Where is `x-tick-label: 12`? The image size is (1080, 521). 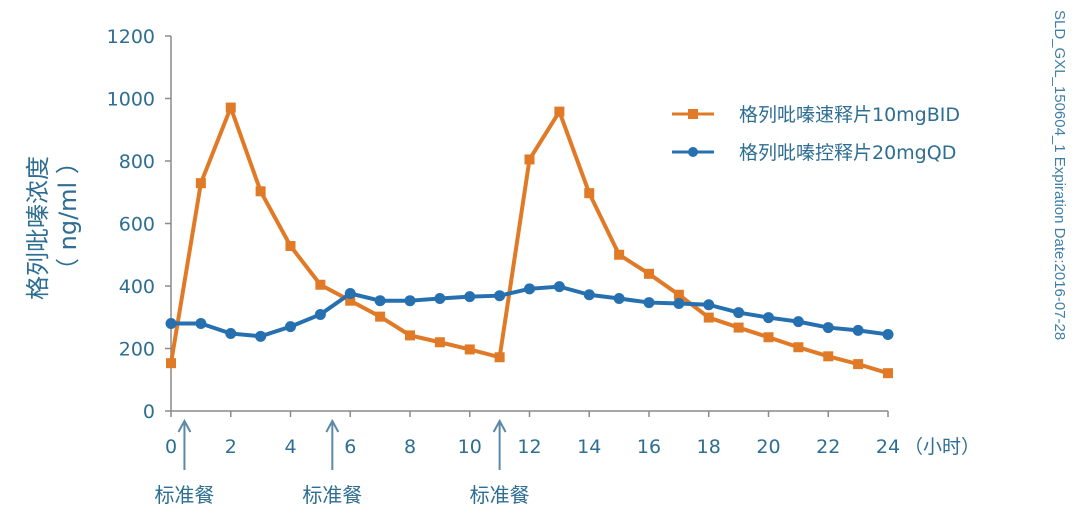 x-tick-label: 12 is located at coordinates (529, 447).